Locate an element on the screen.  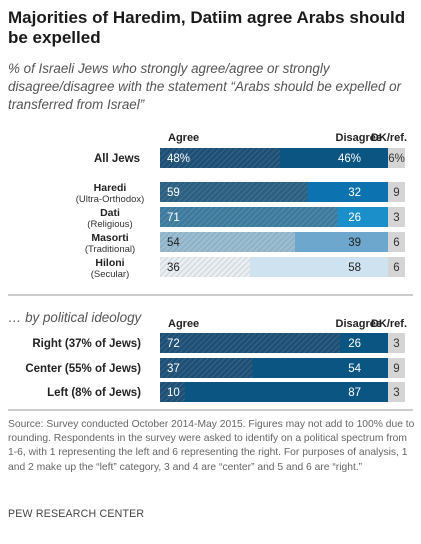
row-label: Dati is located at coordinates (110, 213).